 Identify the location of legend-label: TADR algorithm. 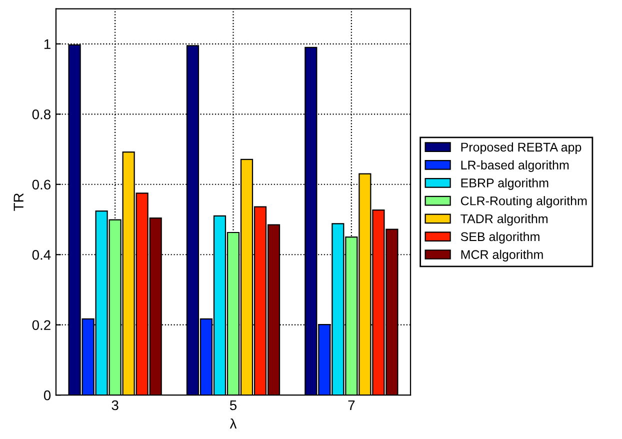
(504, 220).